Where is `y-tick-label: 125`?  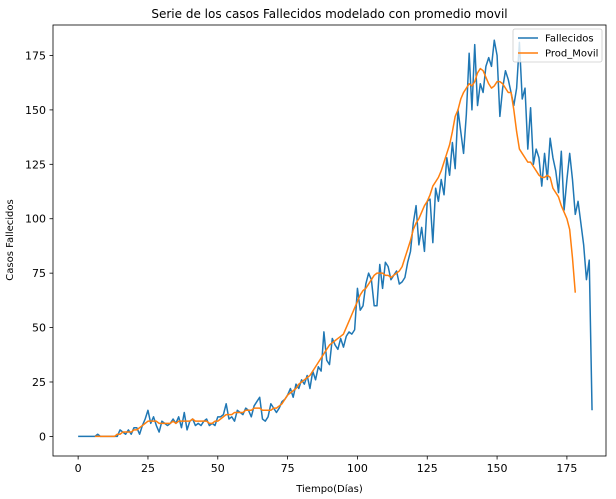
y-tick-label: 125 is located at coordinates (35, 164).